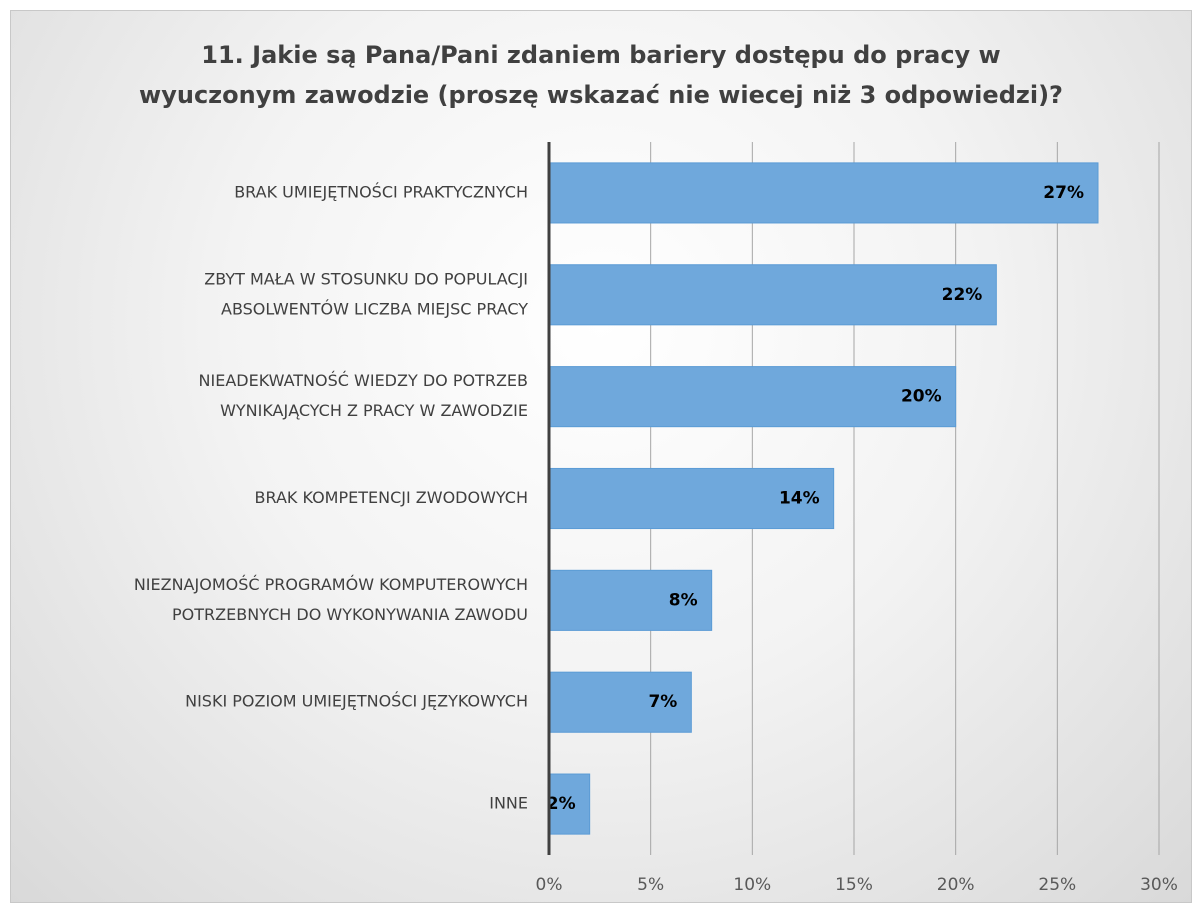 The height and width of the screenshot is (907, 1196). What do you see at coordinates (921, 397) in the screenshot?
I see `data-label-2: 20%` at bounding box center [921, 397].